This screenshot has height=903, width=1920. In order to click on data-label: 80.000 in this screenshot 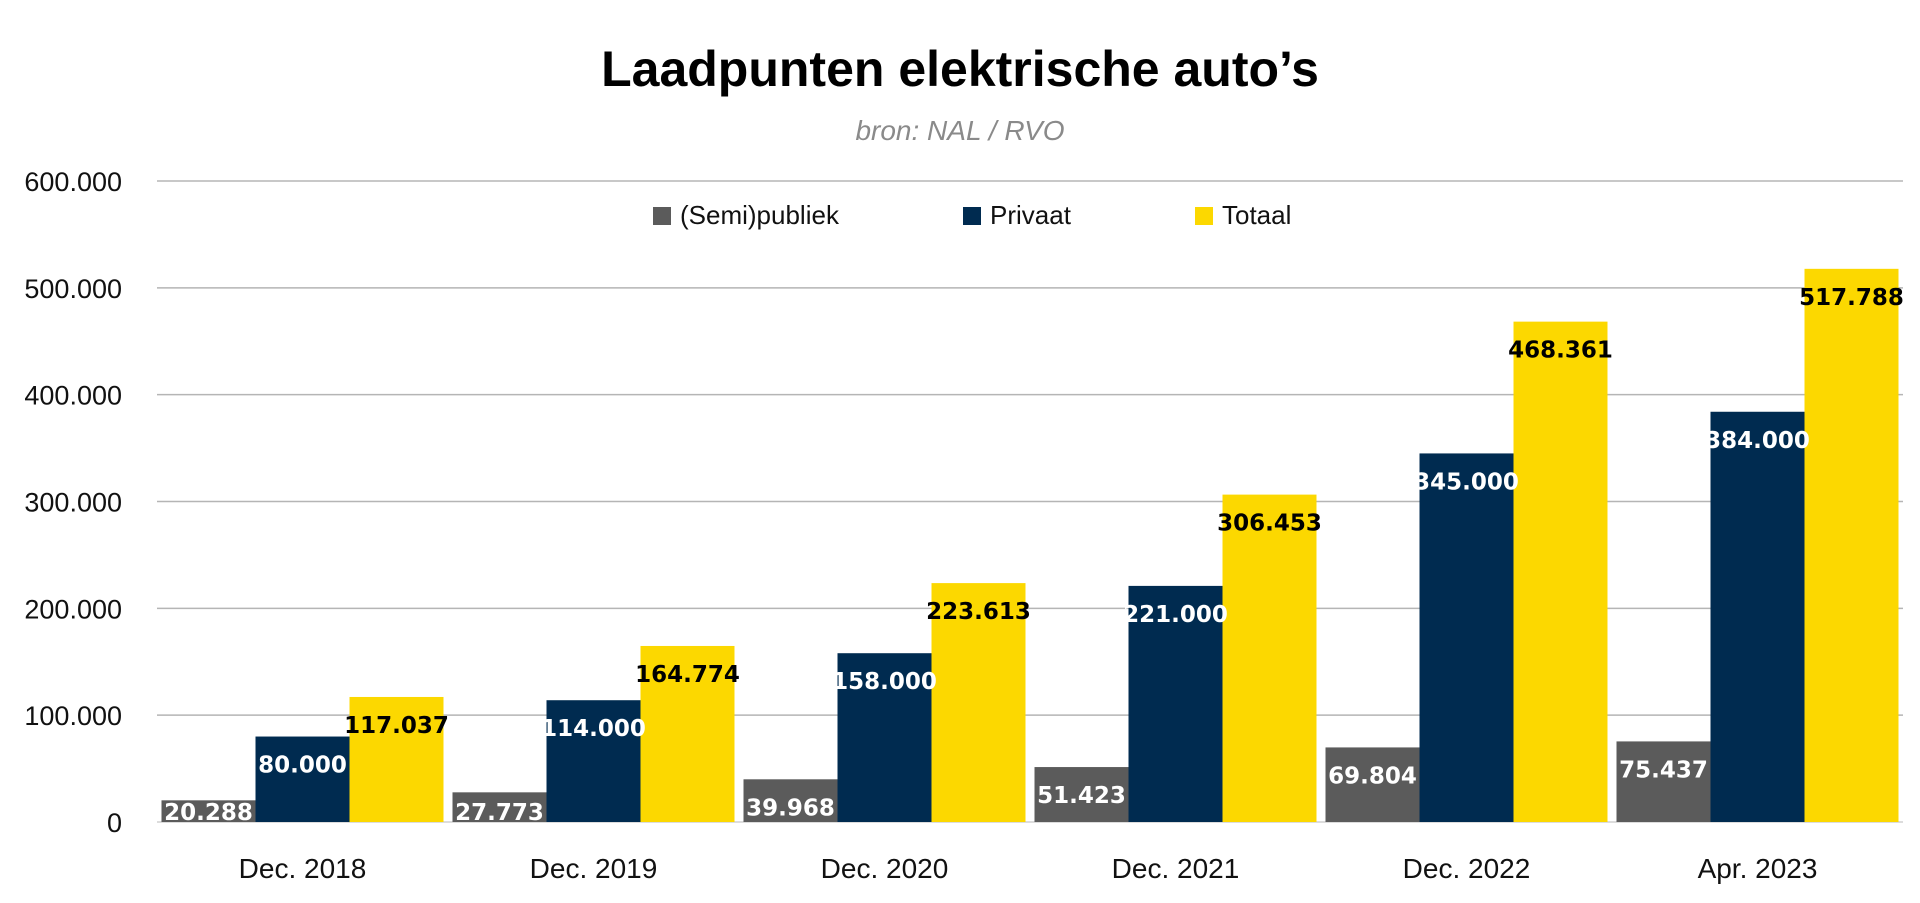, I will do `click(302, 766)`.